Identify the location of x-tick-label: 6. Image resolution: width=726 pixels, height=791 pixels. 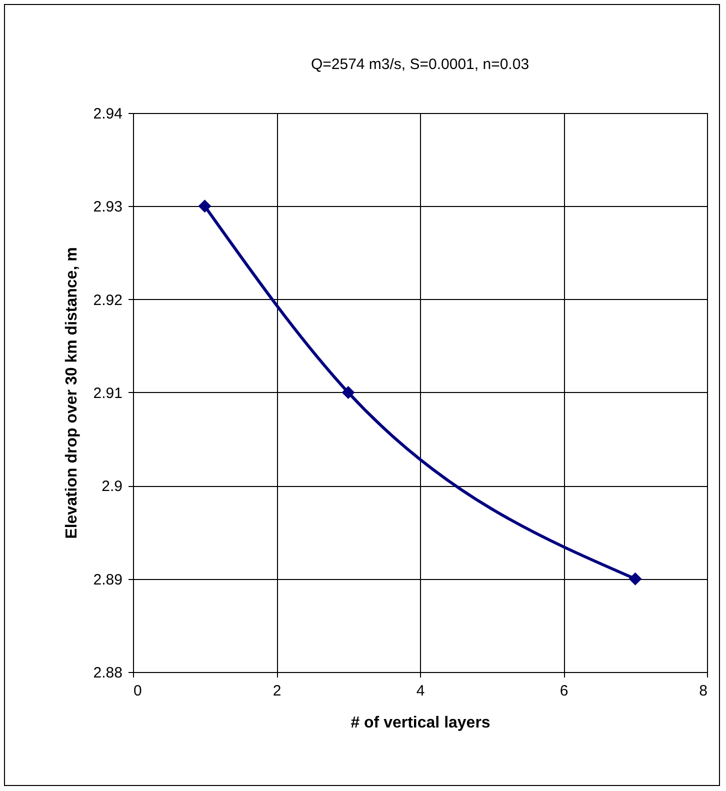
(564, 691).